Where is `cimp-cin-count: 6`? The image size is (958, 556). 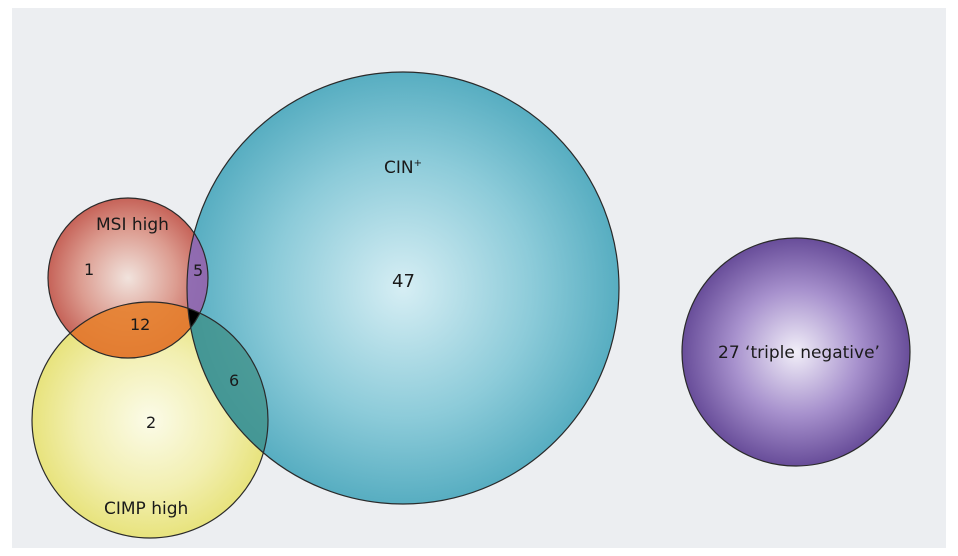
cimp-cin-count: 6 is located at coordinates (234, 380).